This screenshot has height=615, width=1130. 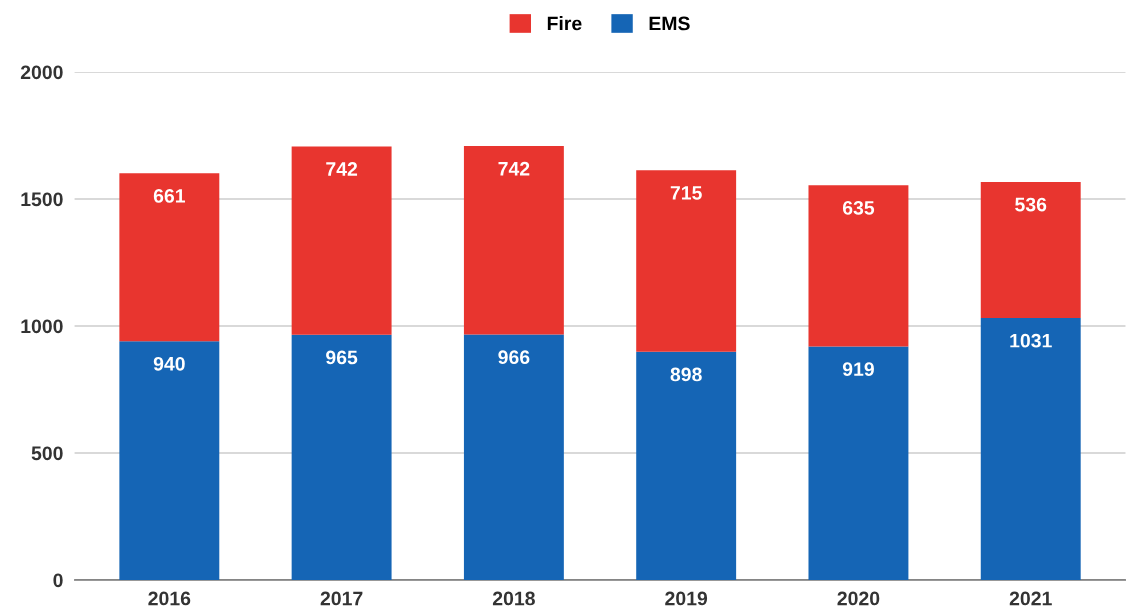 What do you see at coordinates (41, 72) in the screenshot?
I see `y-tick-label: 2000` at bounding box center [41, 72].